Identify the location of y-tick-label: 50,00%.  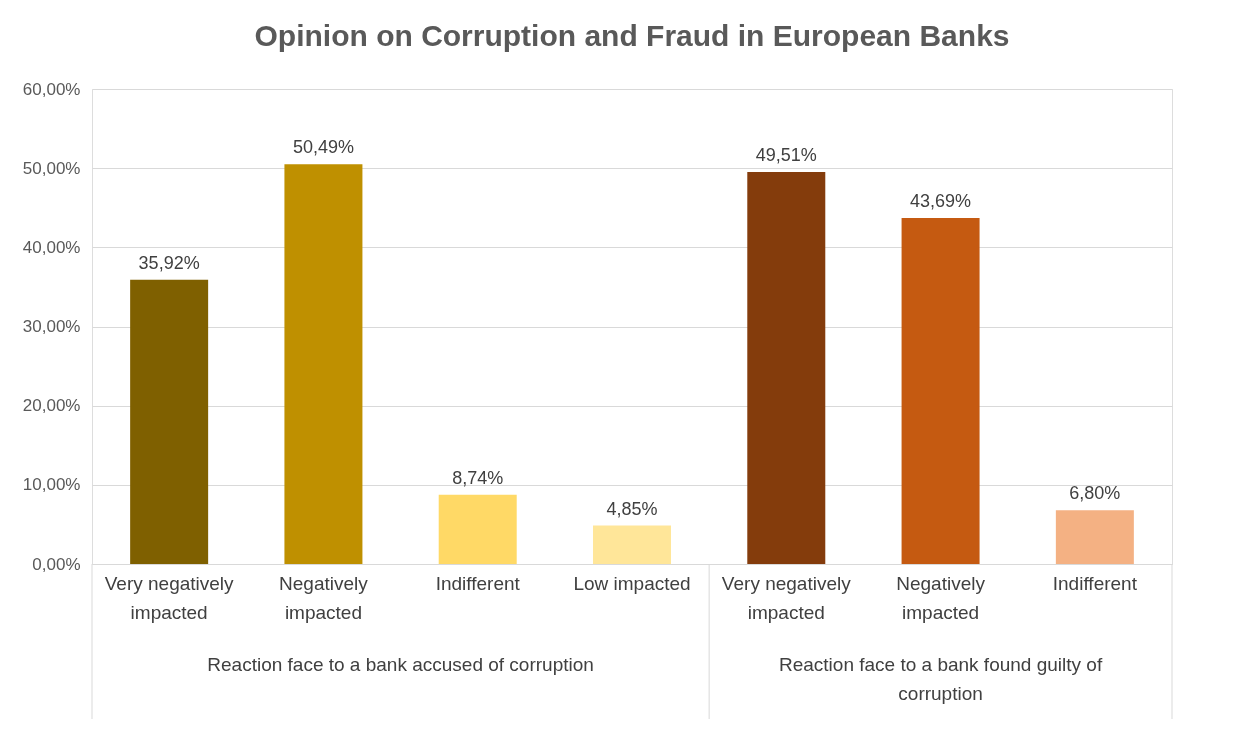
(51, 168).